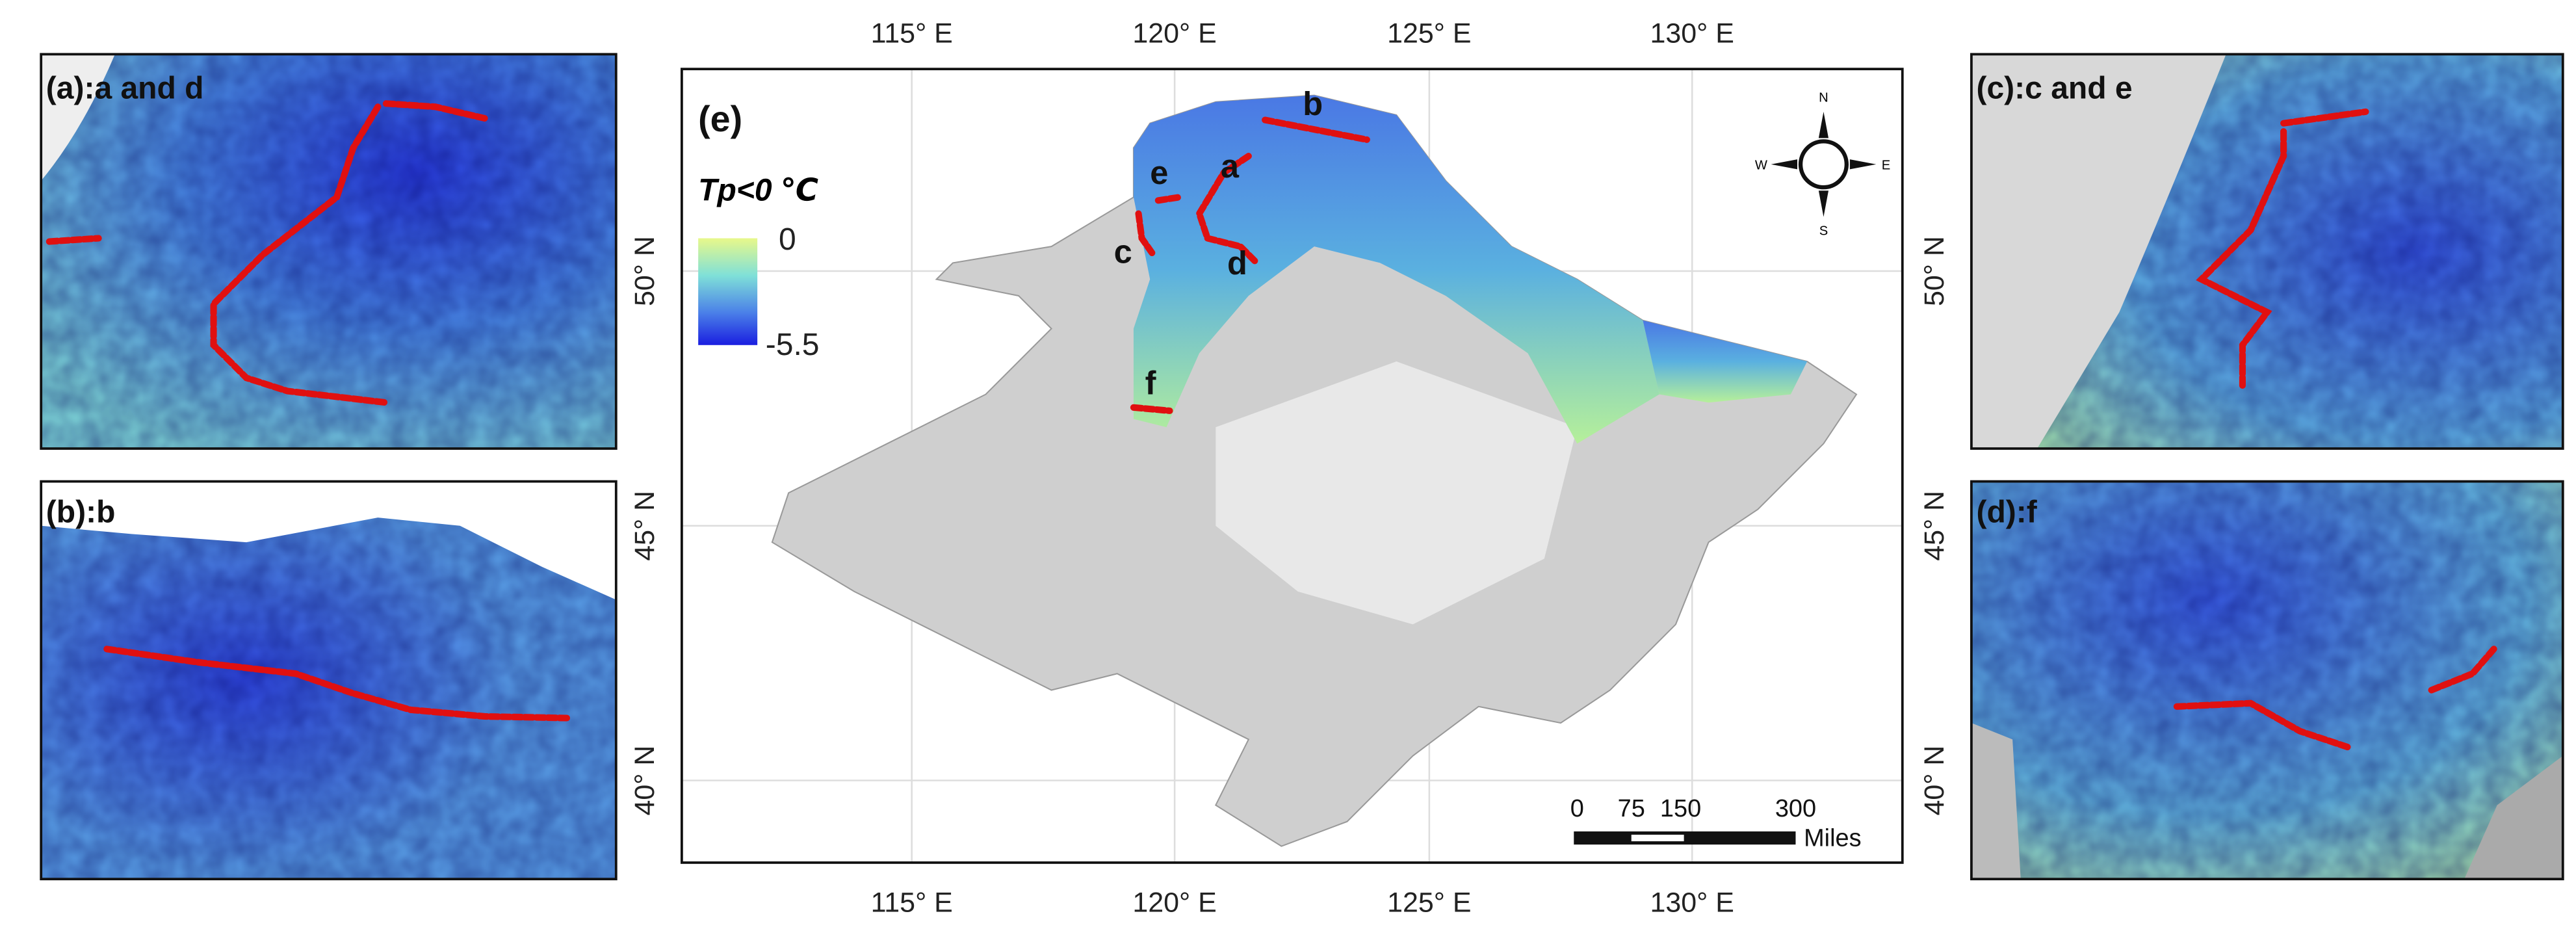 This screenshot has height=942, width=2576. What do you see at coordinates (1159, 172) in the screenshot?
I see `site-label: e` at bounding box center [1159, 172].